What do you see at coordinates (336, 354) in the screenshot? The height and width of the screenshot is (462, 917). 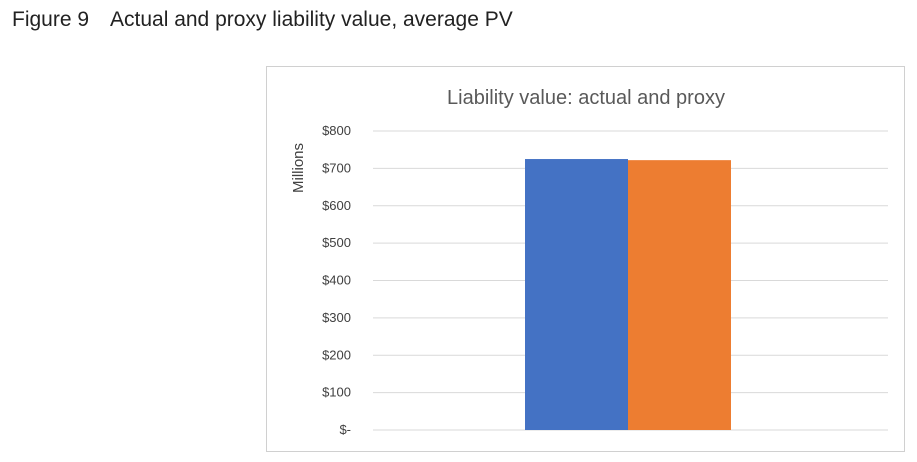 I see `y-tick-label: $200` at bounding box center [336, 354].